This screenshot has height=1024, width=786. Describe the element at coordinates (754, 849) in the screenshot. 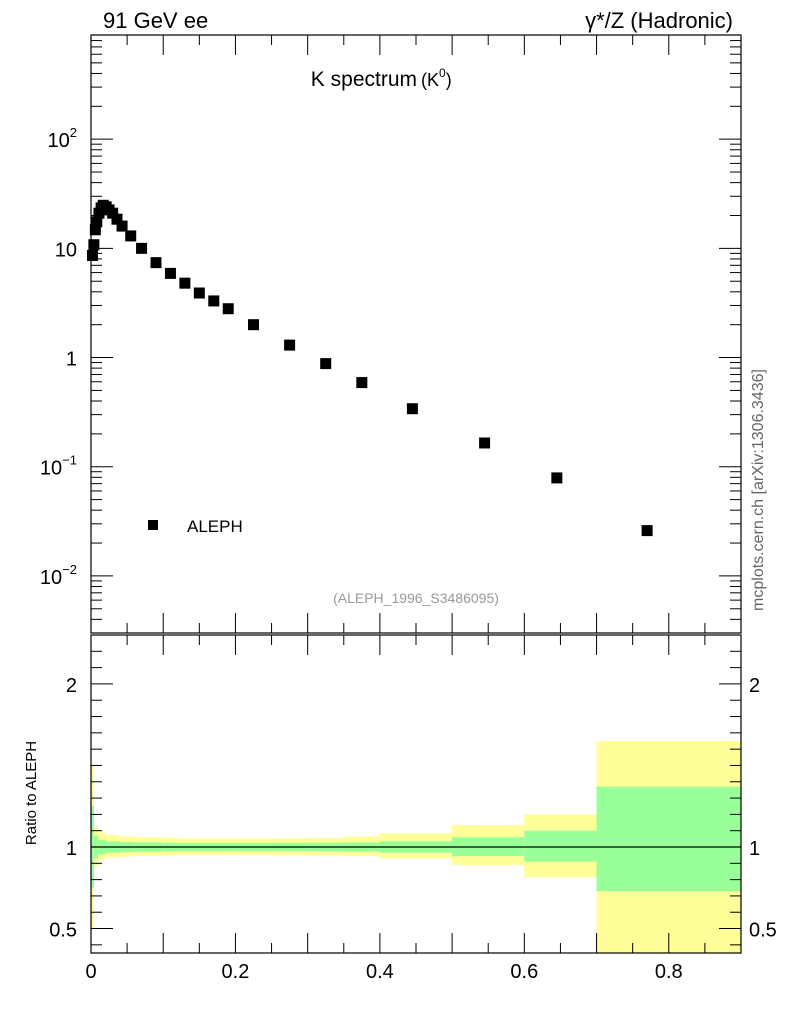

I see `ratio-y-tick-label-right: 1` at that location.